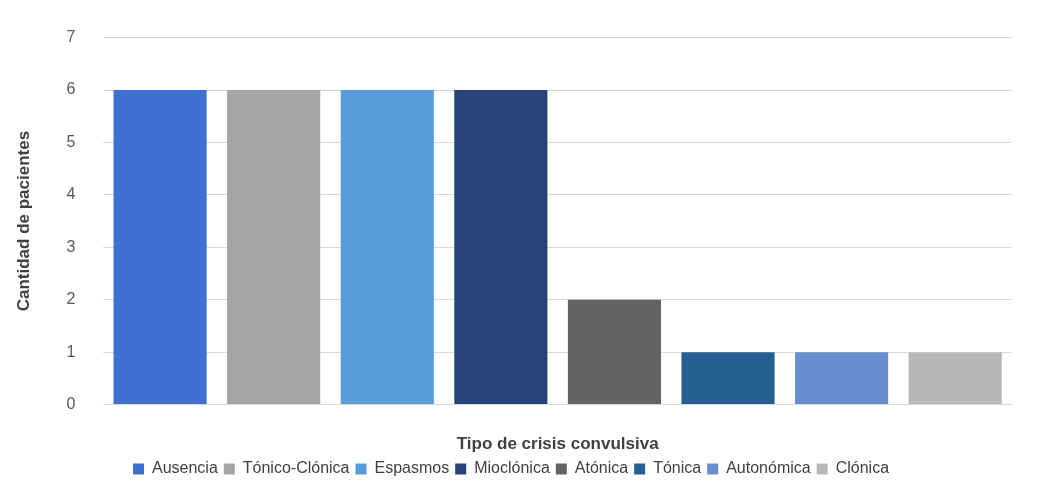  What do you see at coordinates (677, 468) in the screenshot?
I see `legend-label: Tónica` at bounding box center [677, 468].